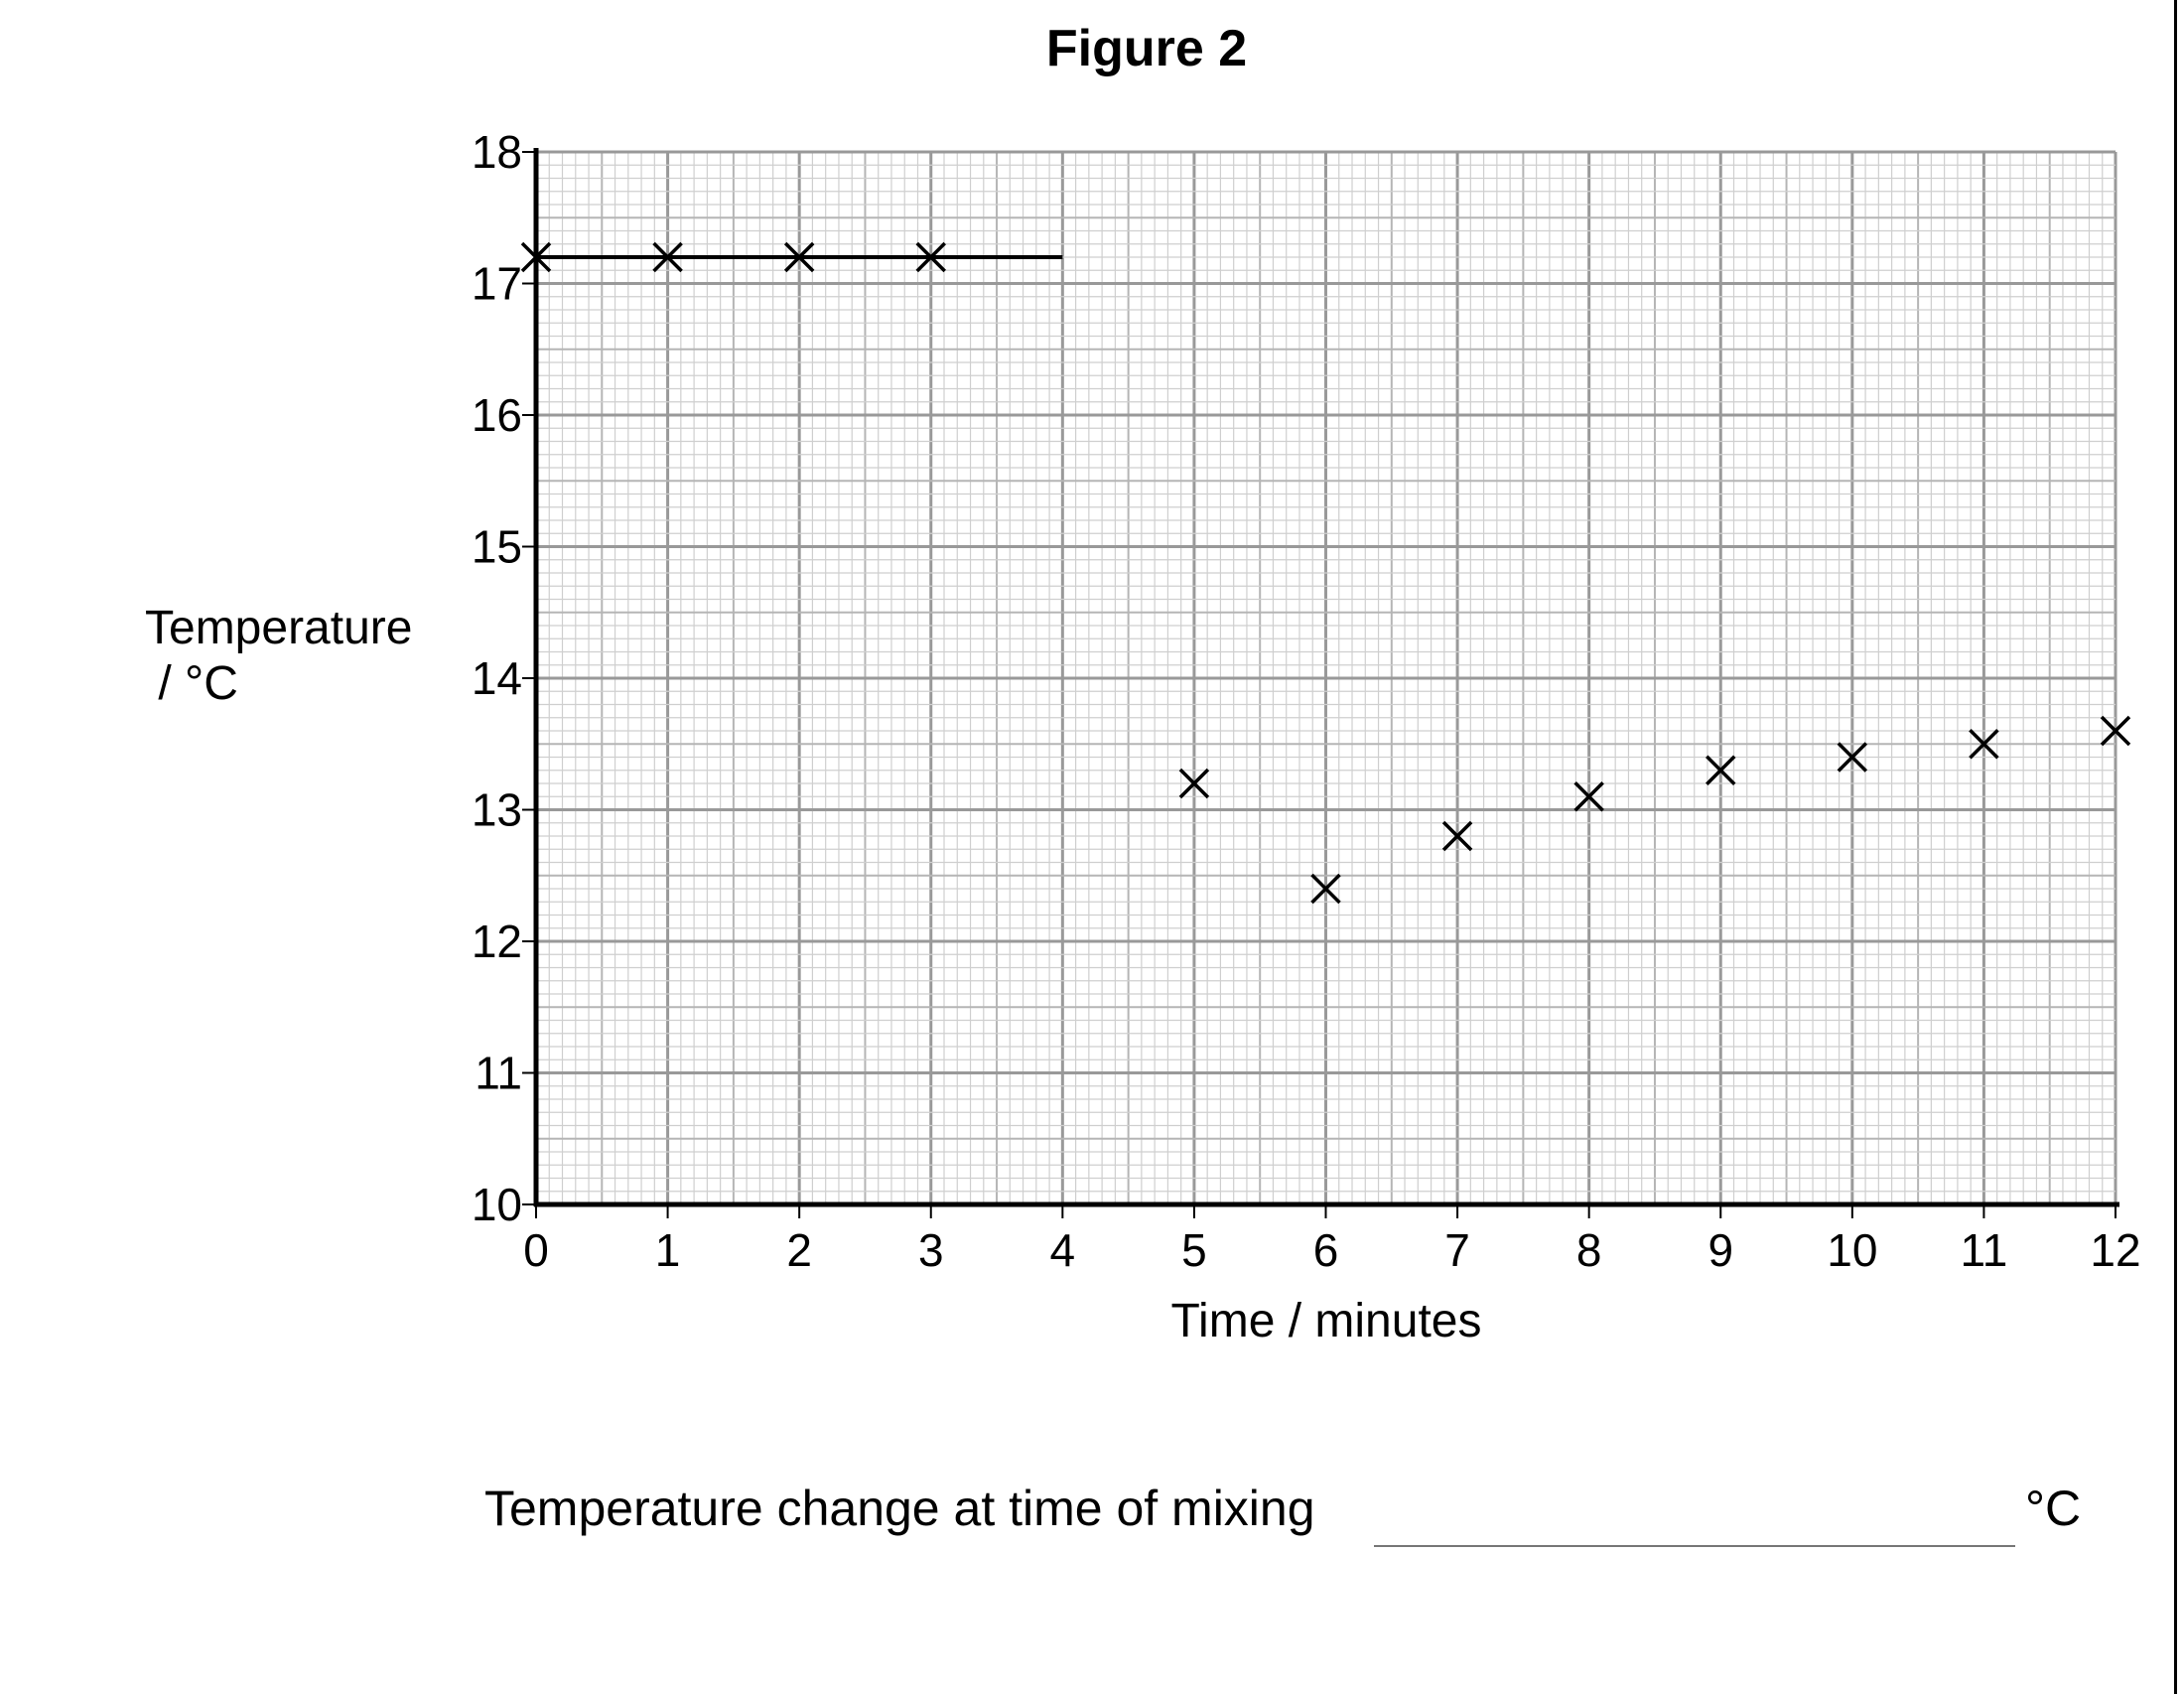 Image resolution: width=2184 pixels, height=1694 pixels. Describe the element at coordinates (2115, 1250) in the screenshot. I see `x-tick-label: 12` at that location.